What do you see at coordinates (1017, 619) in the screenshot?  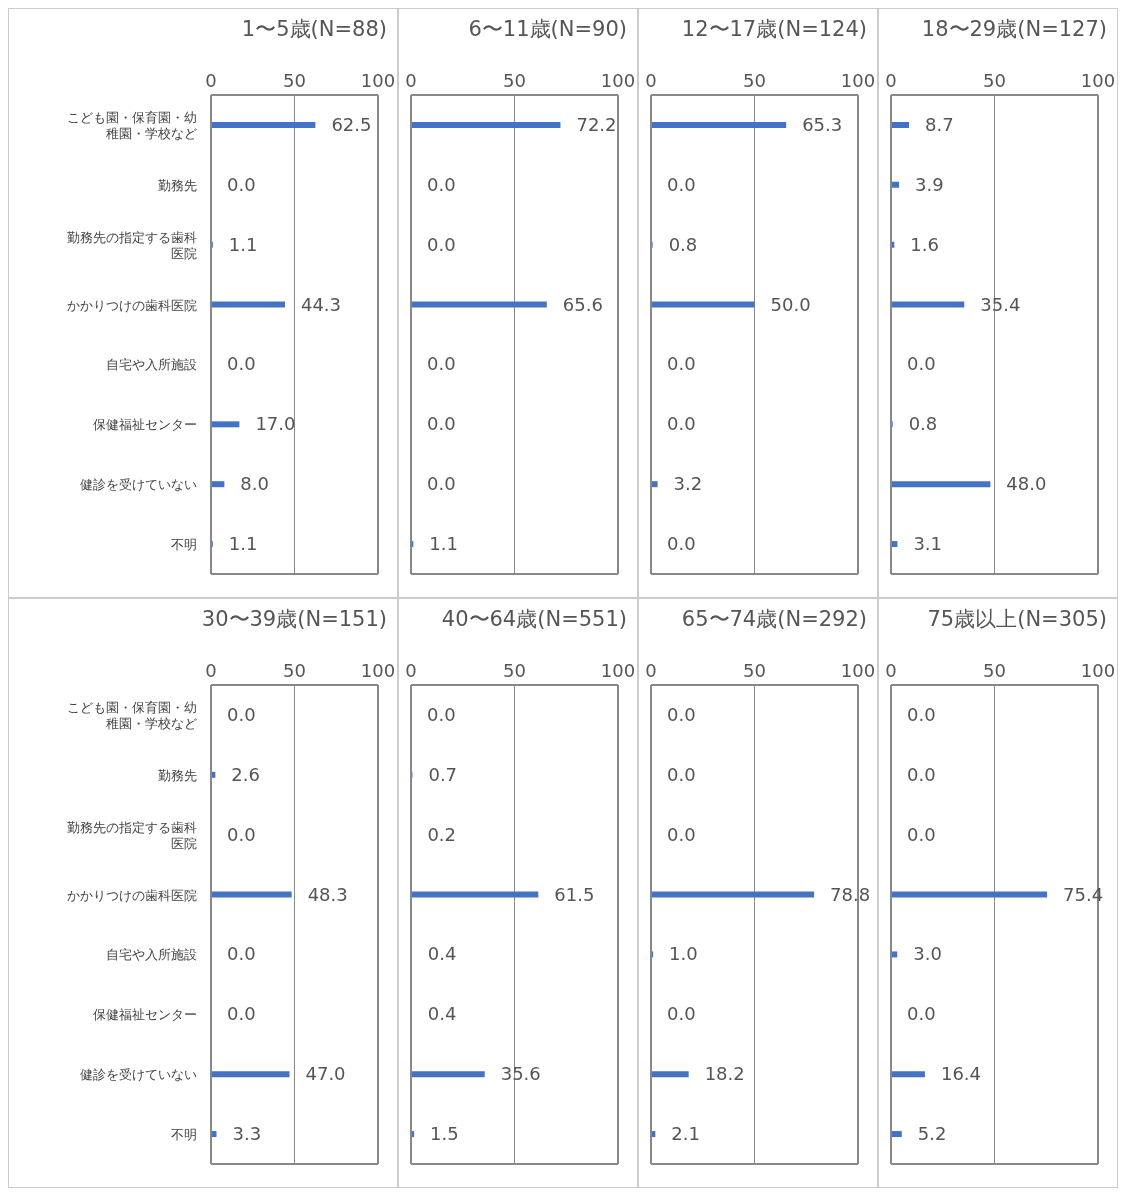 I see `chart-title: 75歳以上(N=305)` at bounding box center [1017, 619].